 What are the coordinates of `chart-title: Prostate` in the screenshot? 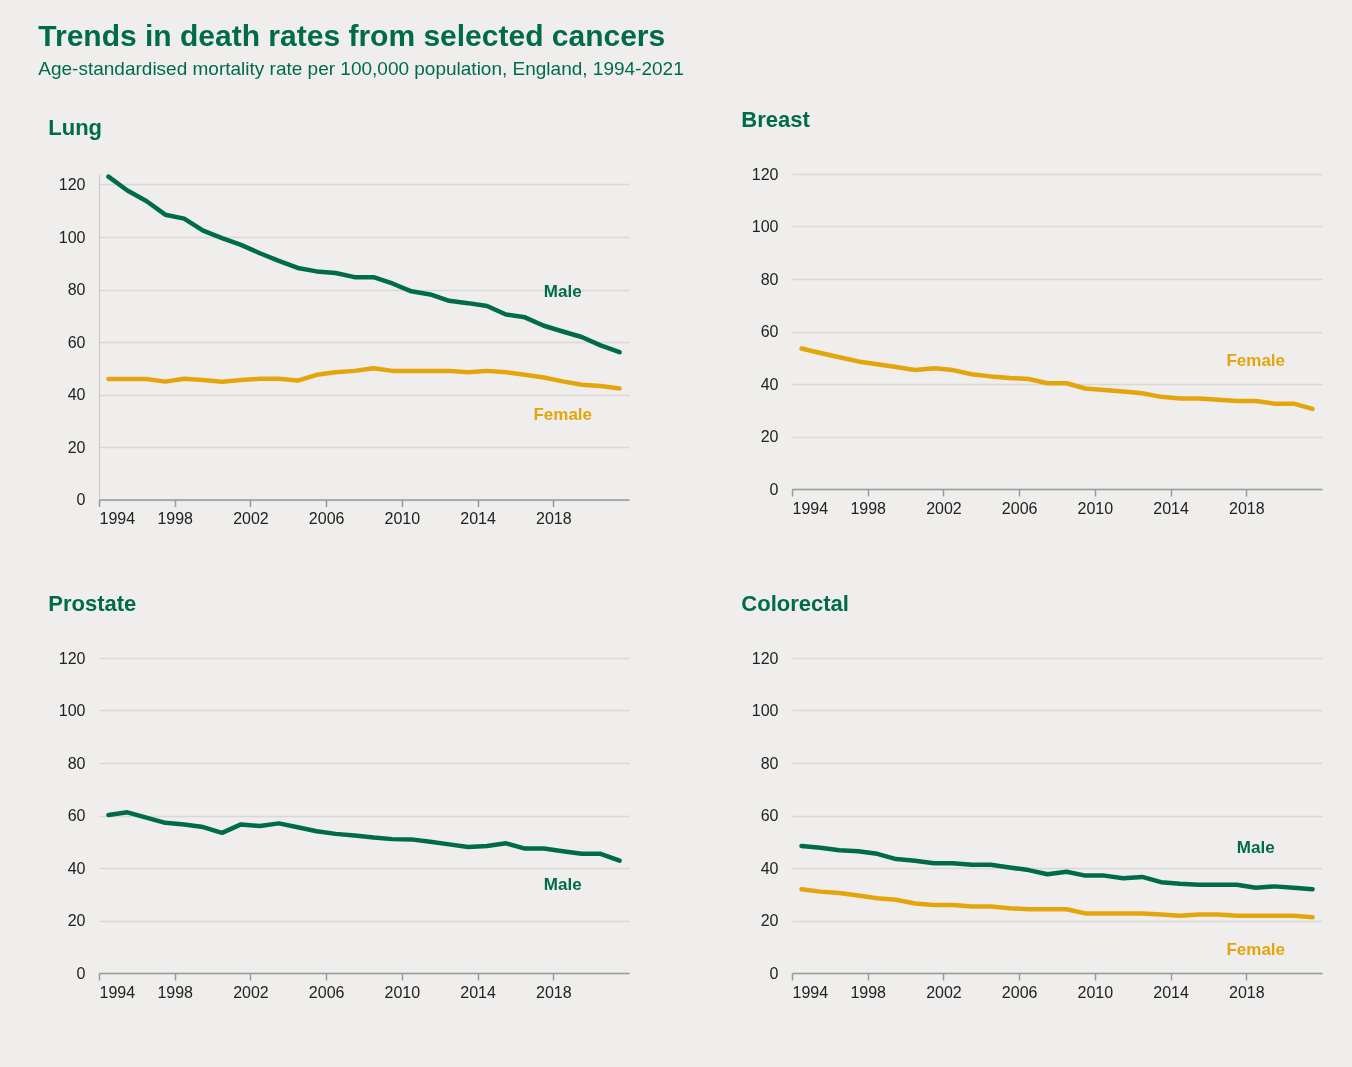 It's located at (92, 603).